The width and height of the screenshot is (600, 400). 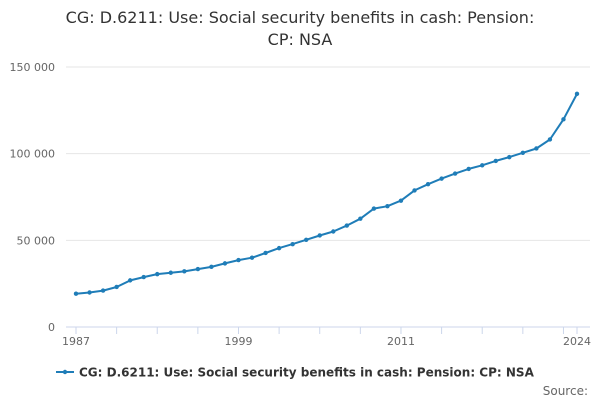 I want to click on legend-marker-icon, so click(x=65, y=372).